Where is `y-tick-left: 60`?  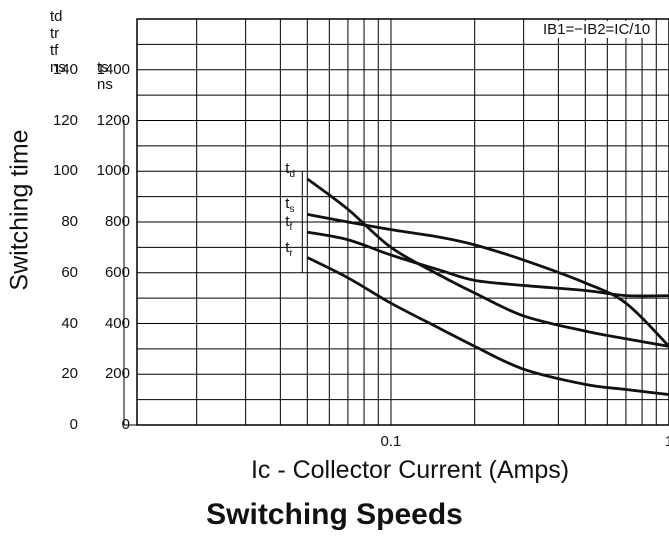
y-tick-left: 60 is located at coordinates (69, 272).